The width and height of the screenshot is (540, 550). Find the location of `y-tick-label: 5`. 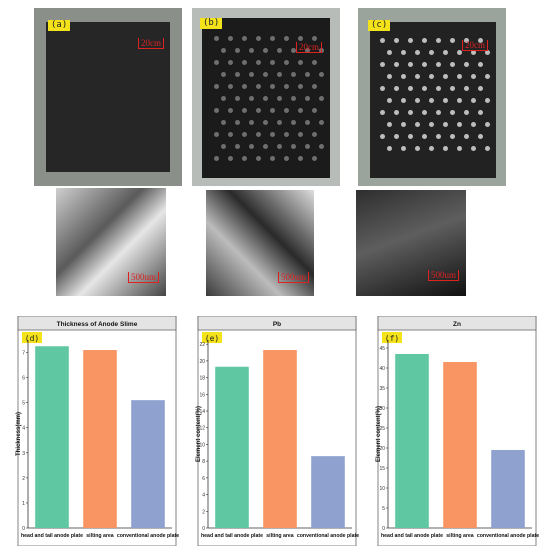

y-tick-label: 5 is located at coordinates (23, 404).